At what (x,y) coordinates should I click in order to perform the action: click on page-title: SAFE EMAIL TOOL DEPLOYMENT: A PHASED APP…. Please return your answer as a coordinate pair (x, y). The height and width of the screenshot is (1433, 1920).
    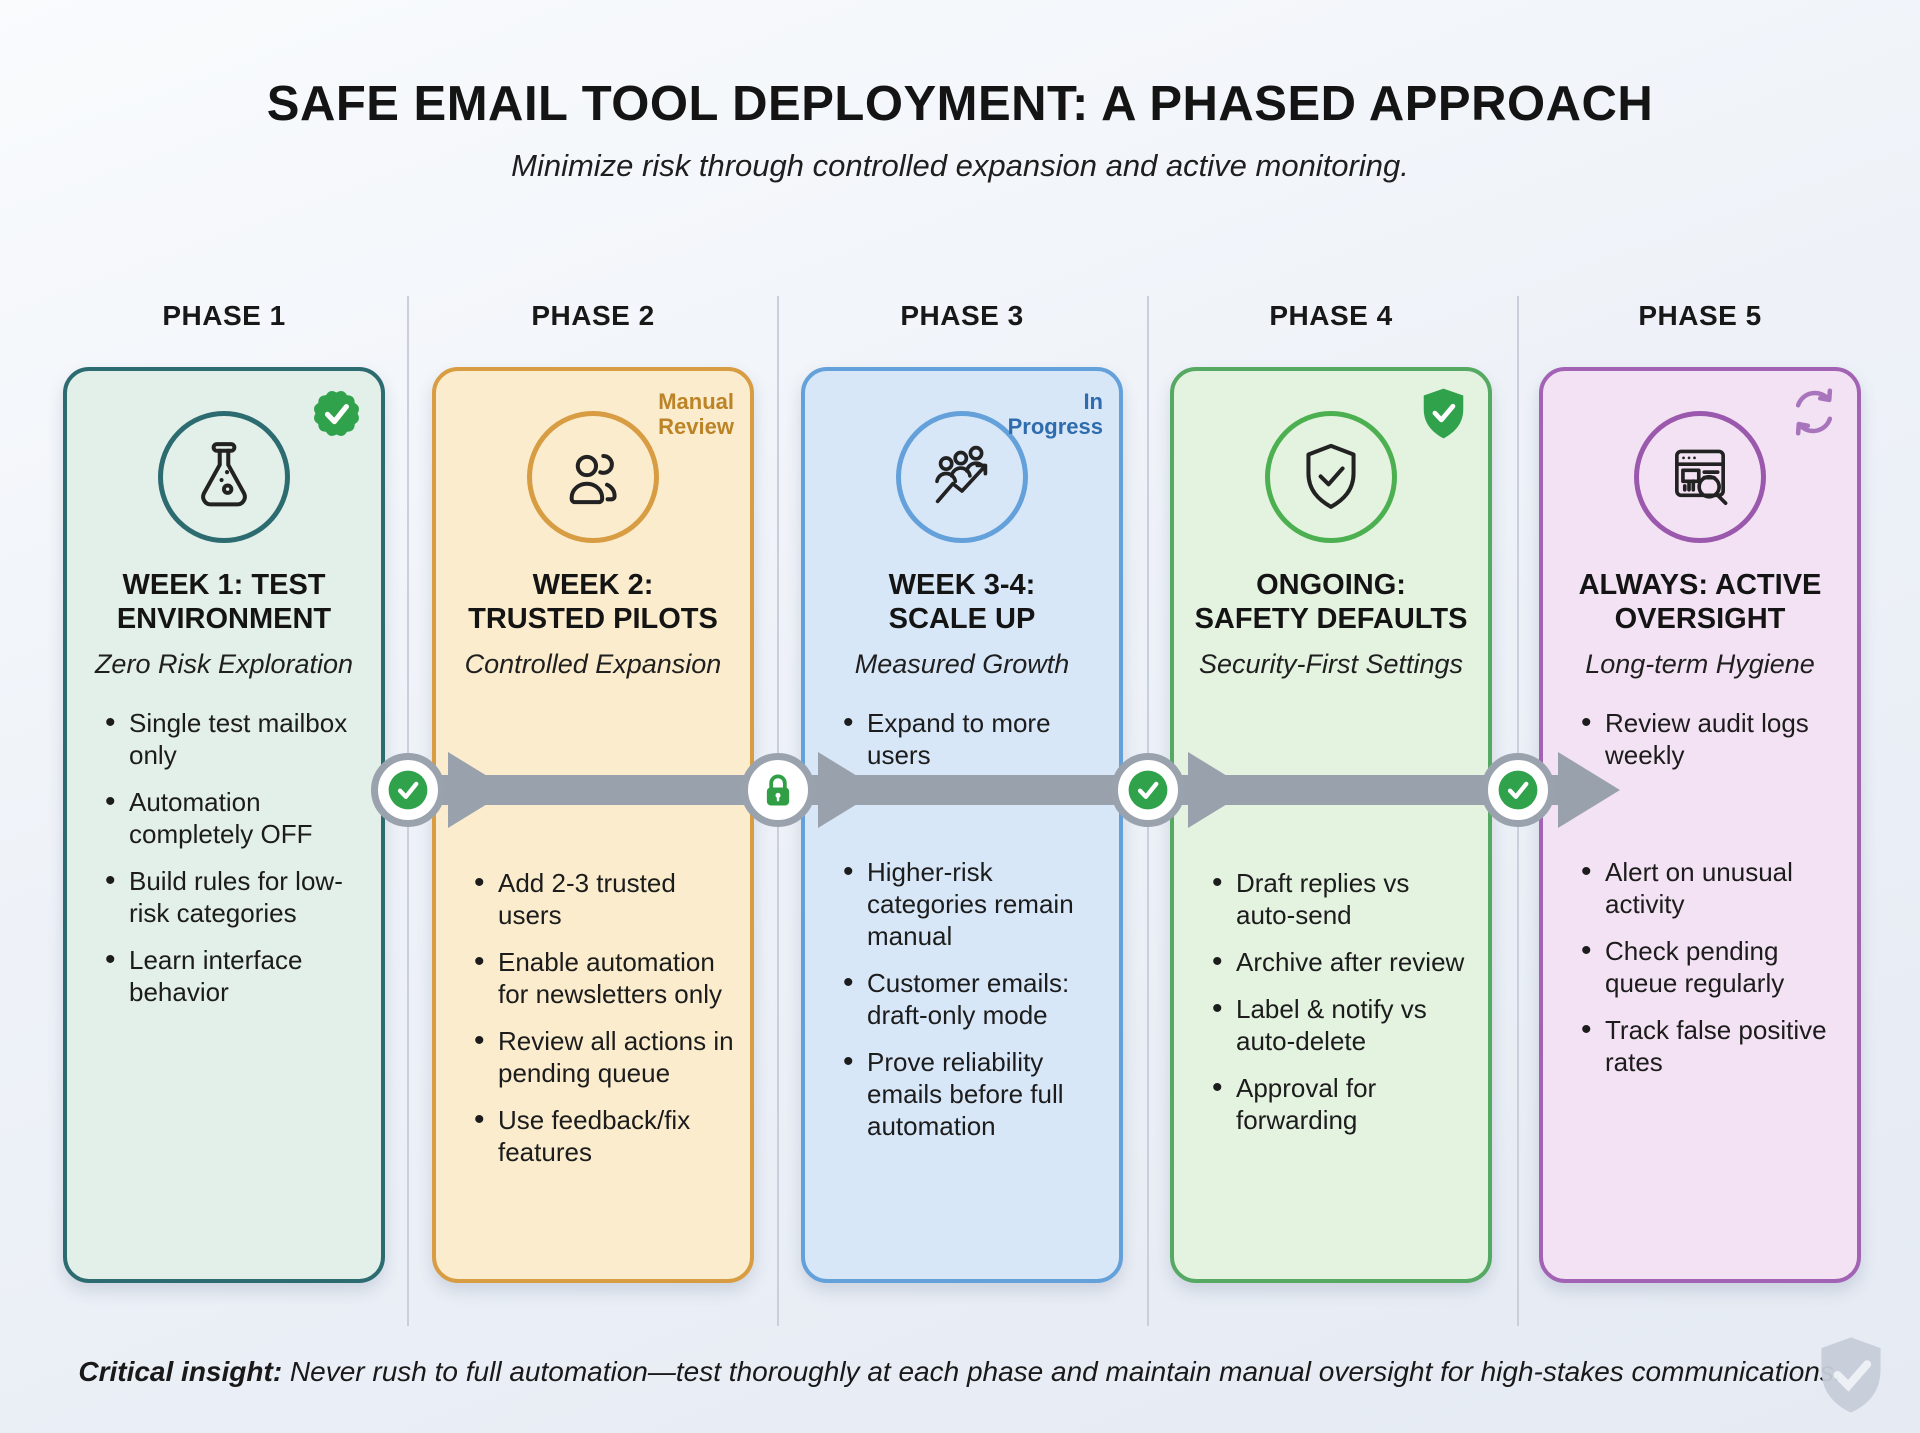
    Looking at the image, I should click on (960, 104).